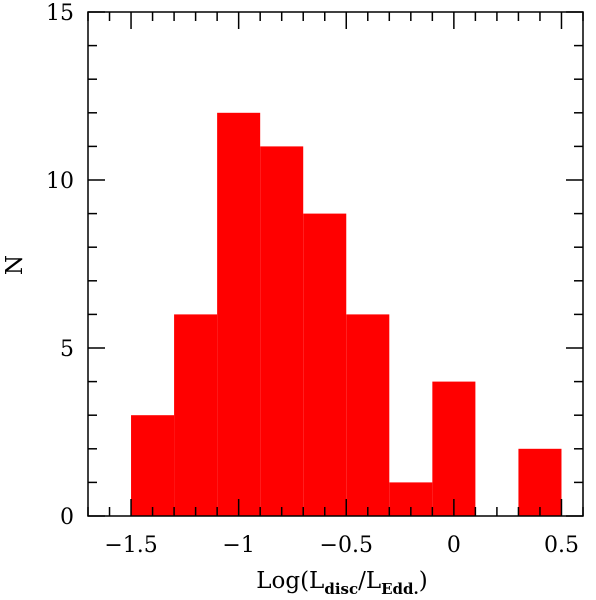 This screenshot has width=596, height=600. What do you see at coordinates (342, 583) in the screenshot?
I see `x-axis-label: Log(Ldisc/LEdd.)` at bounding box center [342, 583].